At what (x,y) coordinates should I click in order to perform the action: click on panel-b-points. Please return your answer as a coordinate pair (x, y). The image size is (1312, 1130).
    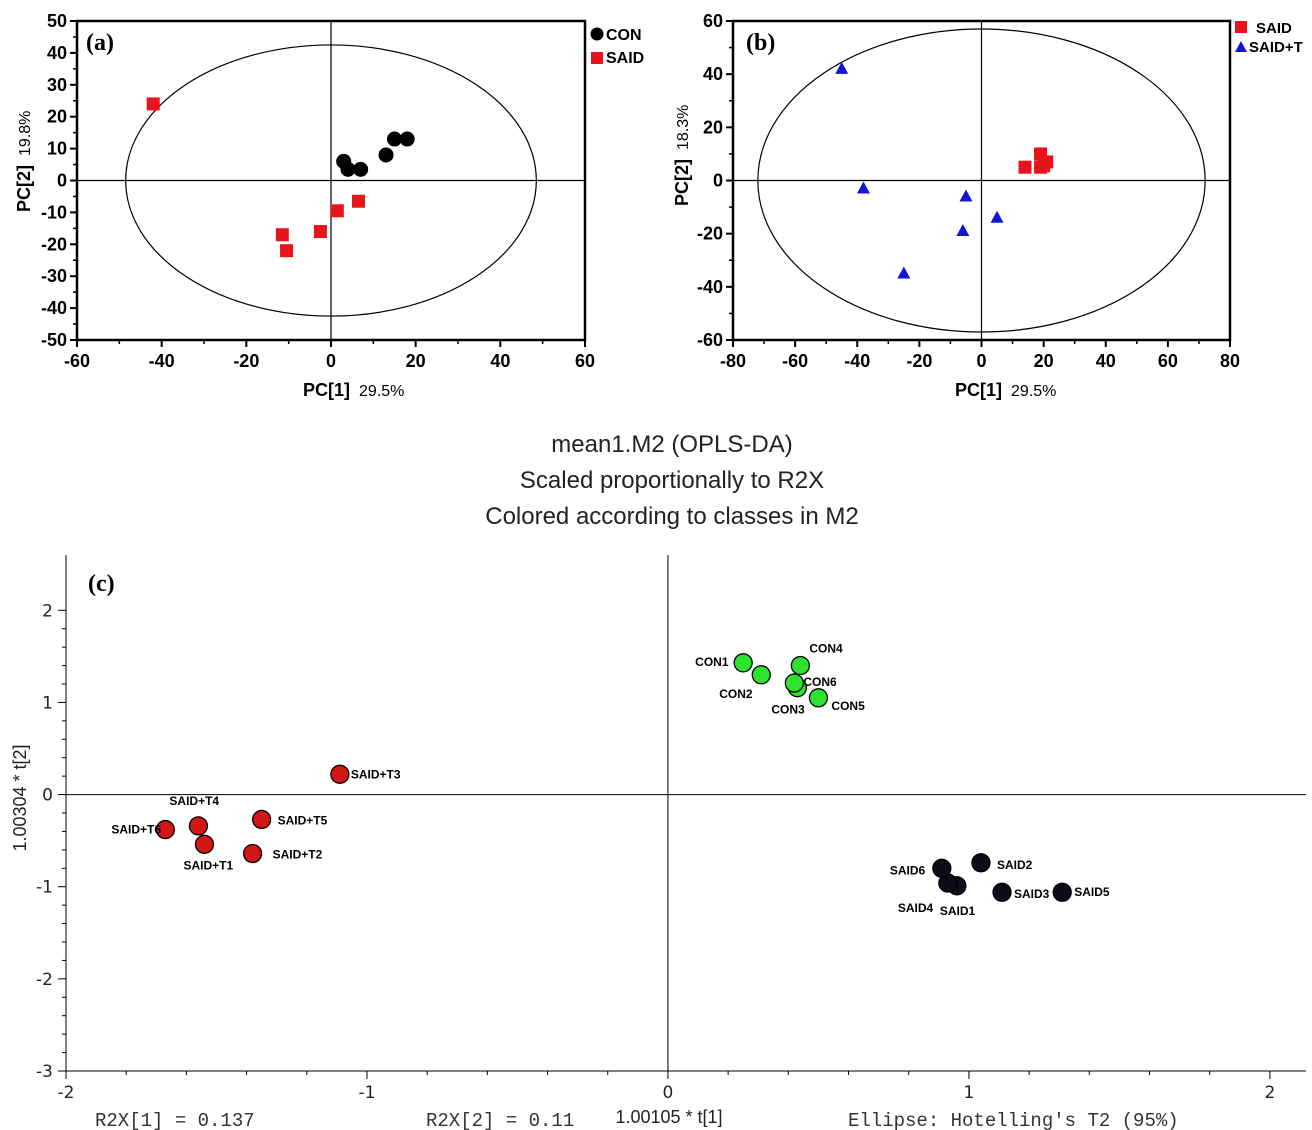
    Looking at the image, I should click on (944, 170).